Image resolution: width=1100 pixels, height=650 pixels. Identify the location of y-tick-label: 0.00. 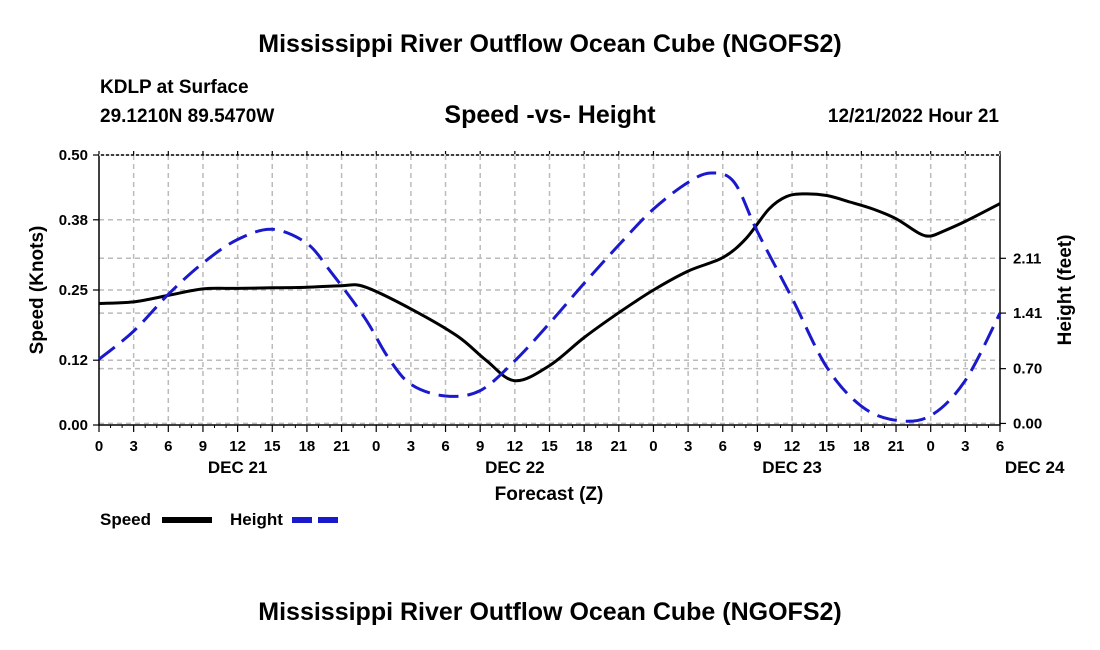
(73, 425).